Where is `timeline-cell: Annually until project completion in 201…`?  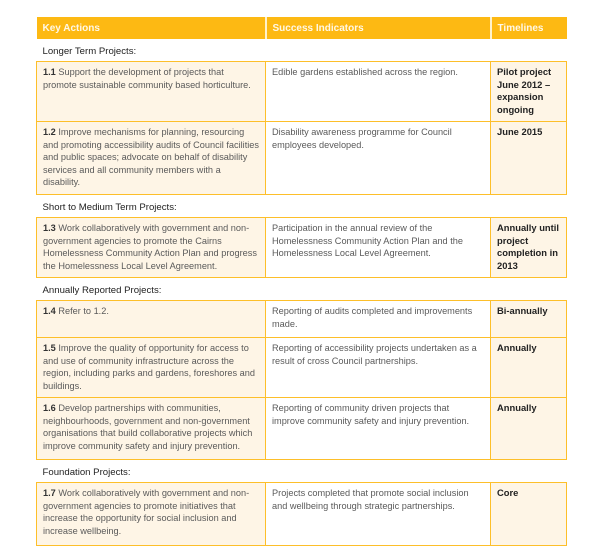
timeline-cell: Annually until project completion in 201… is located at coordinates (528, 247).